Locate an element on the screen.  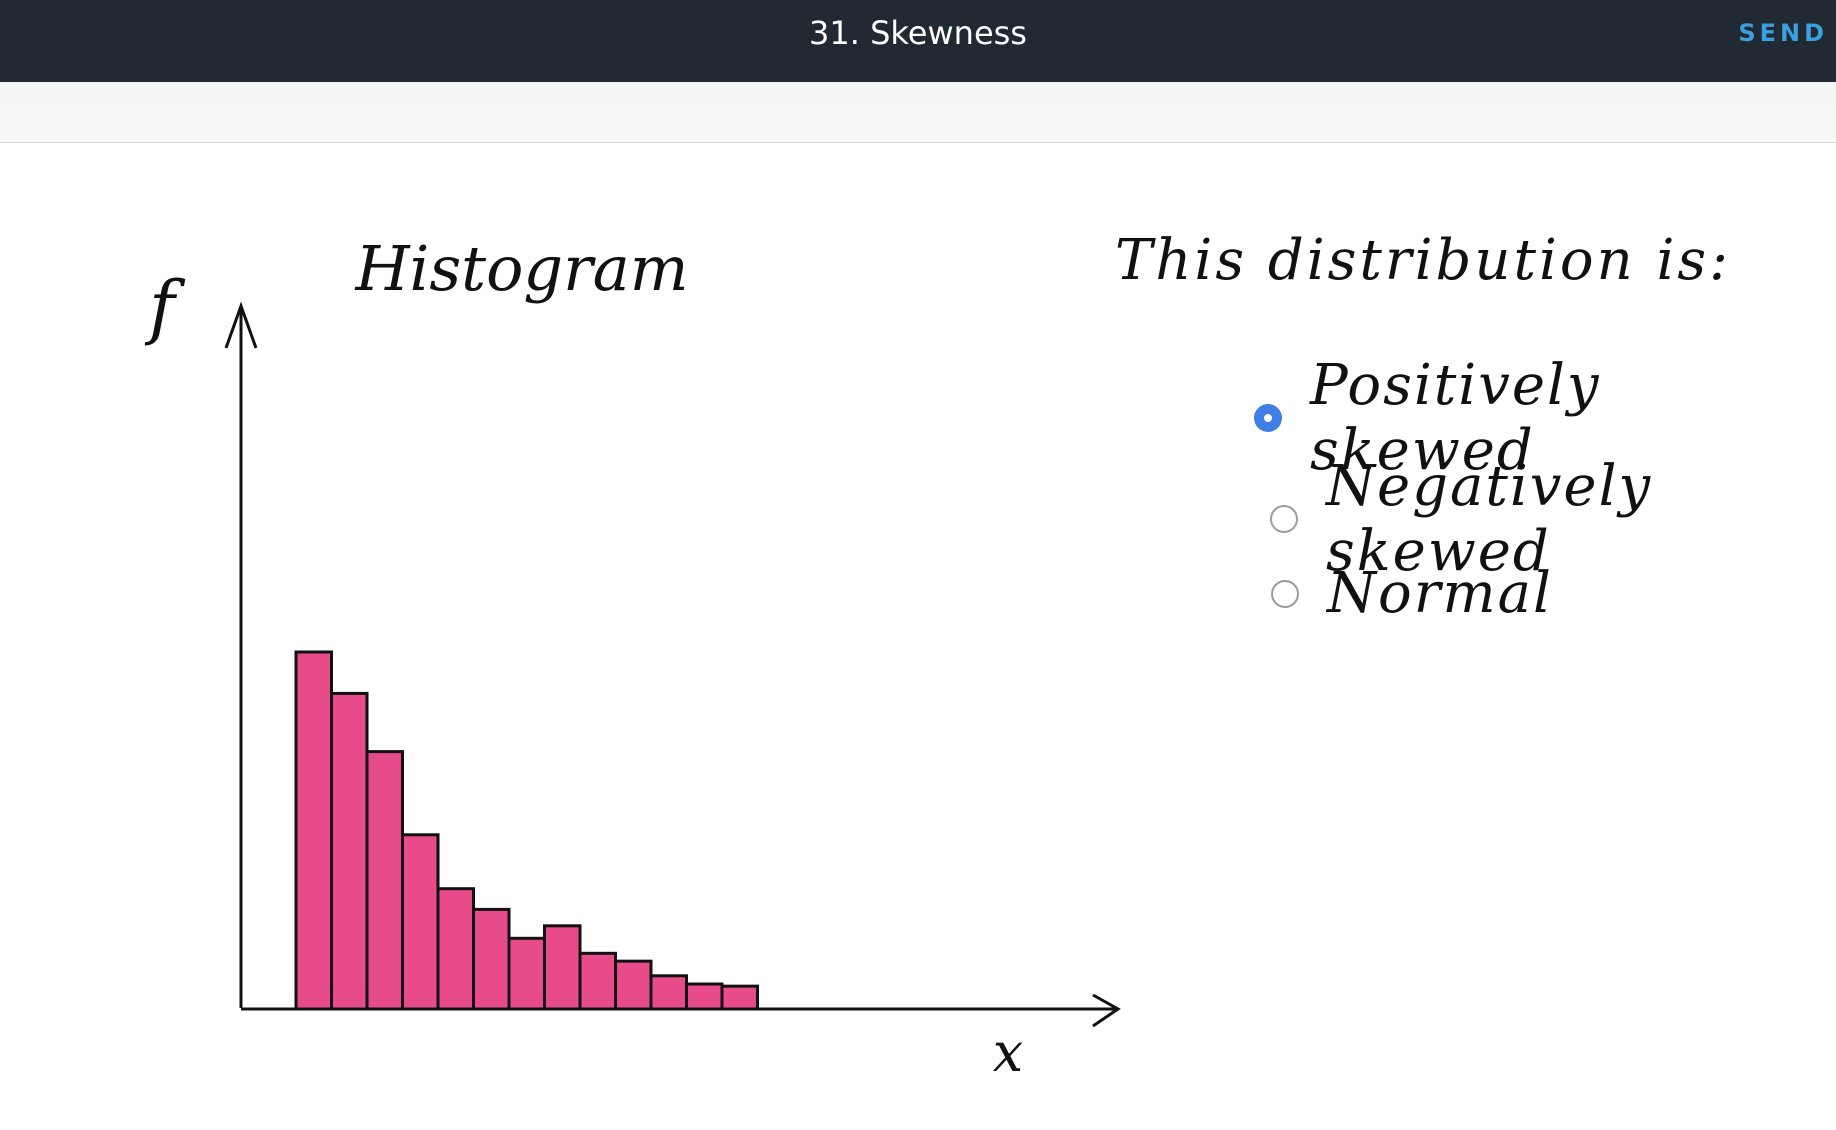
y-axis-label: f is located at coordinates (165, 307).